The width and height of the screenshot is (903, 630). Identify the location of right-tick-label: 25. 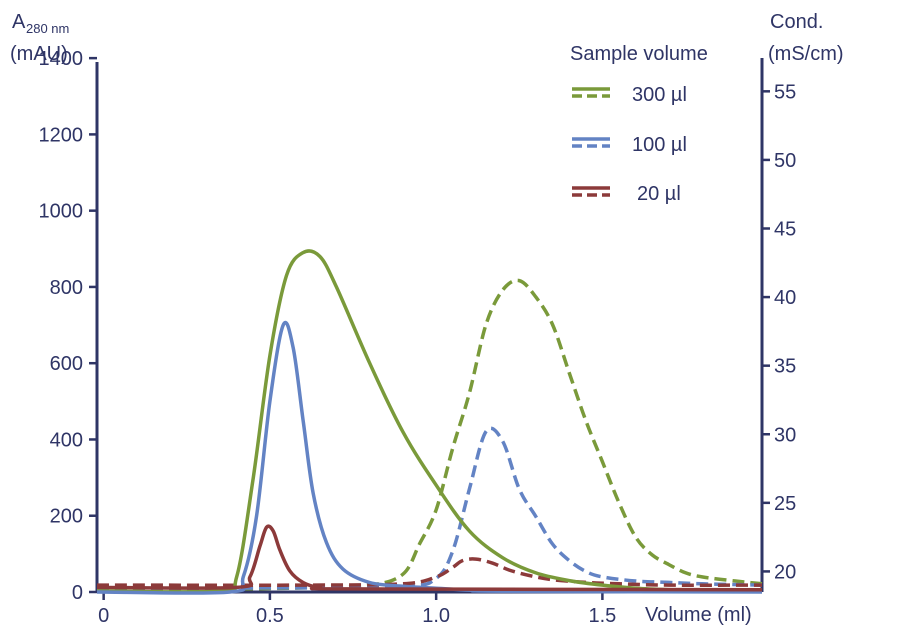
(785, 504).